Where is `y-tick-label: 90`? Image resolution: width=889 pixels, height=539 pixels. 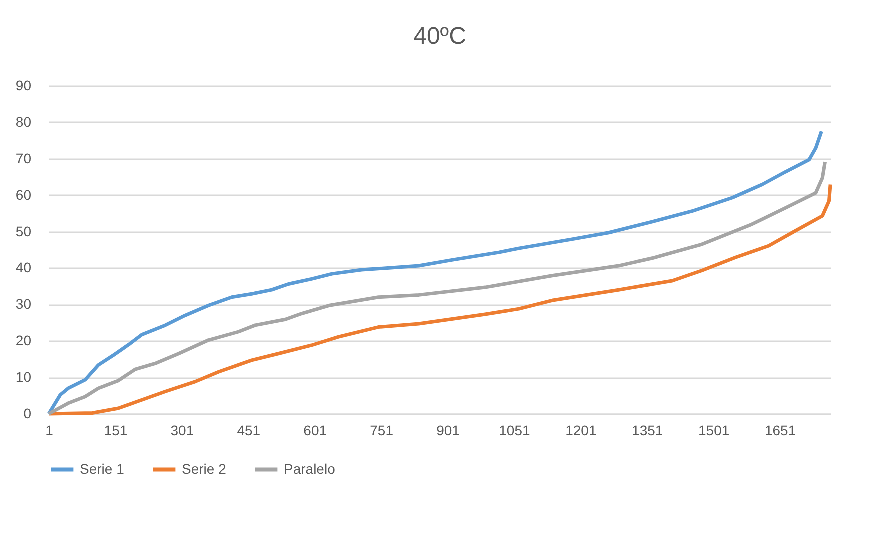 y-tick-label: 90 is located at coordinates (24, 86).